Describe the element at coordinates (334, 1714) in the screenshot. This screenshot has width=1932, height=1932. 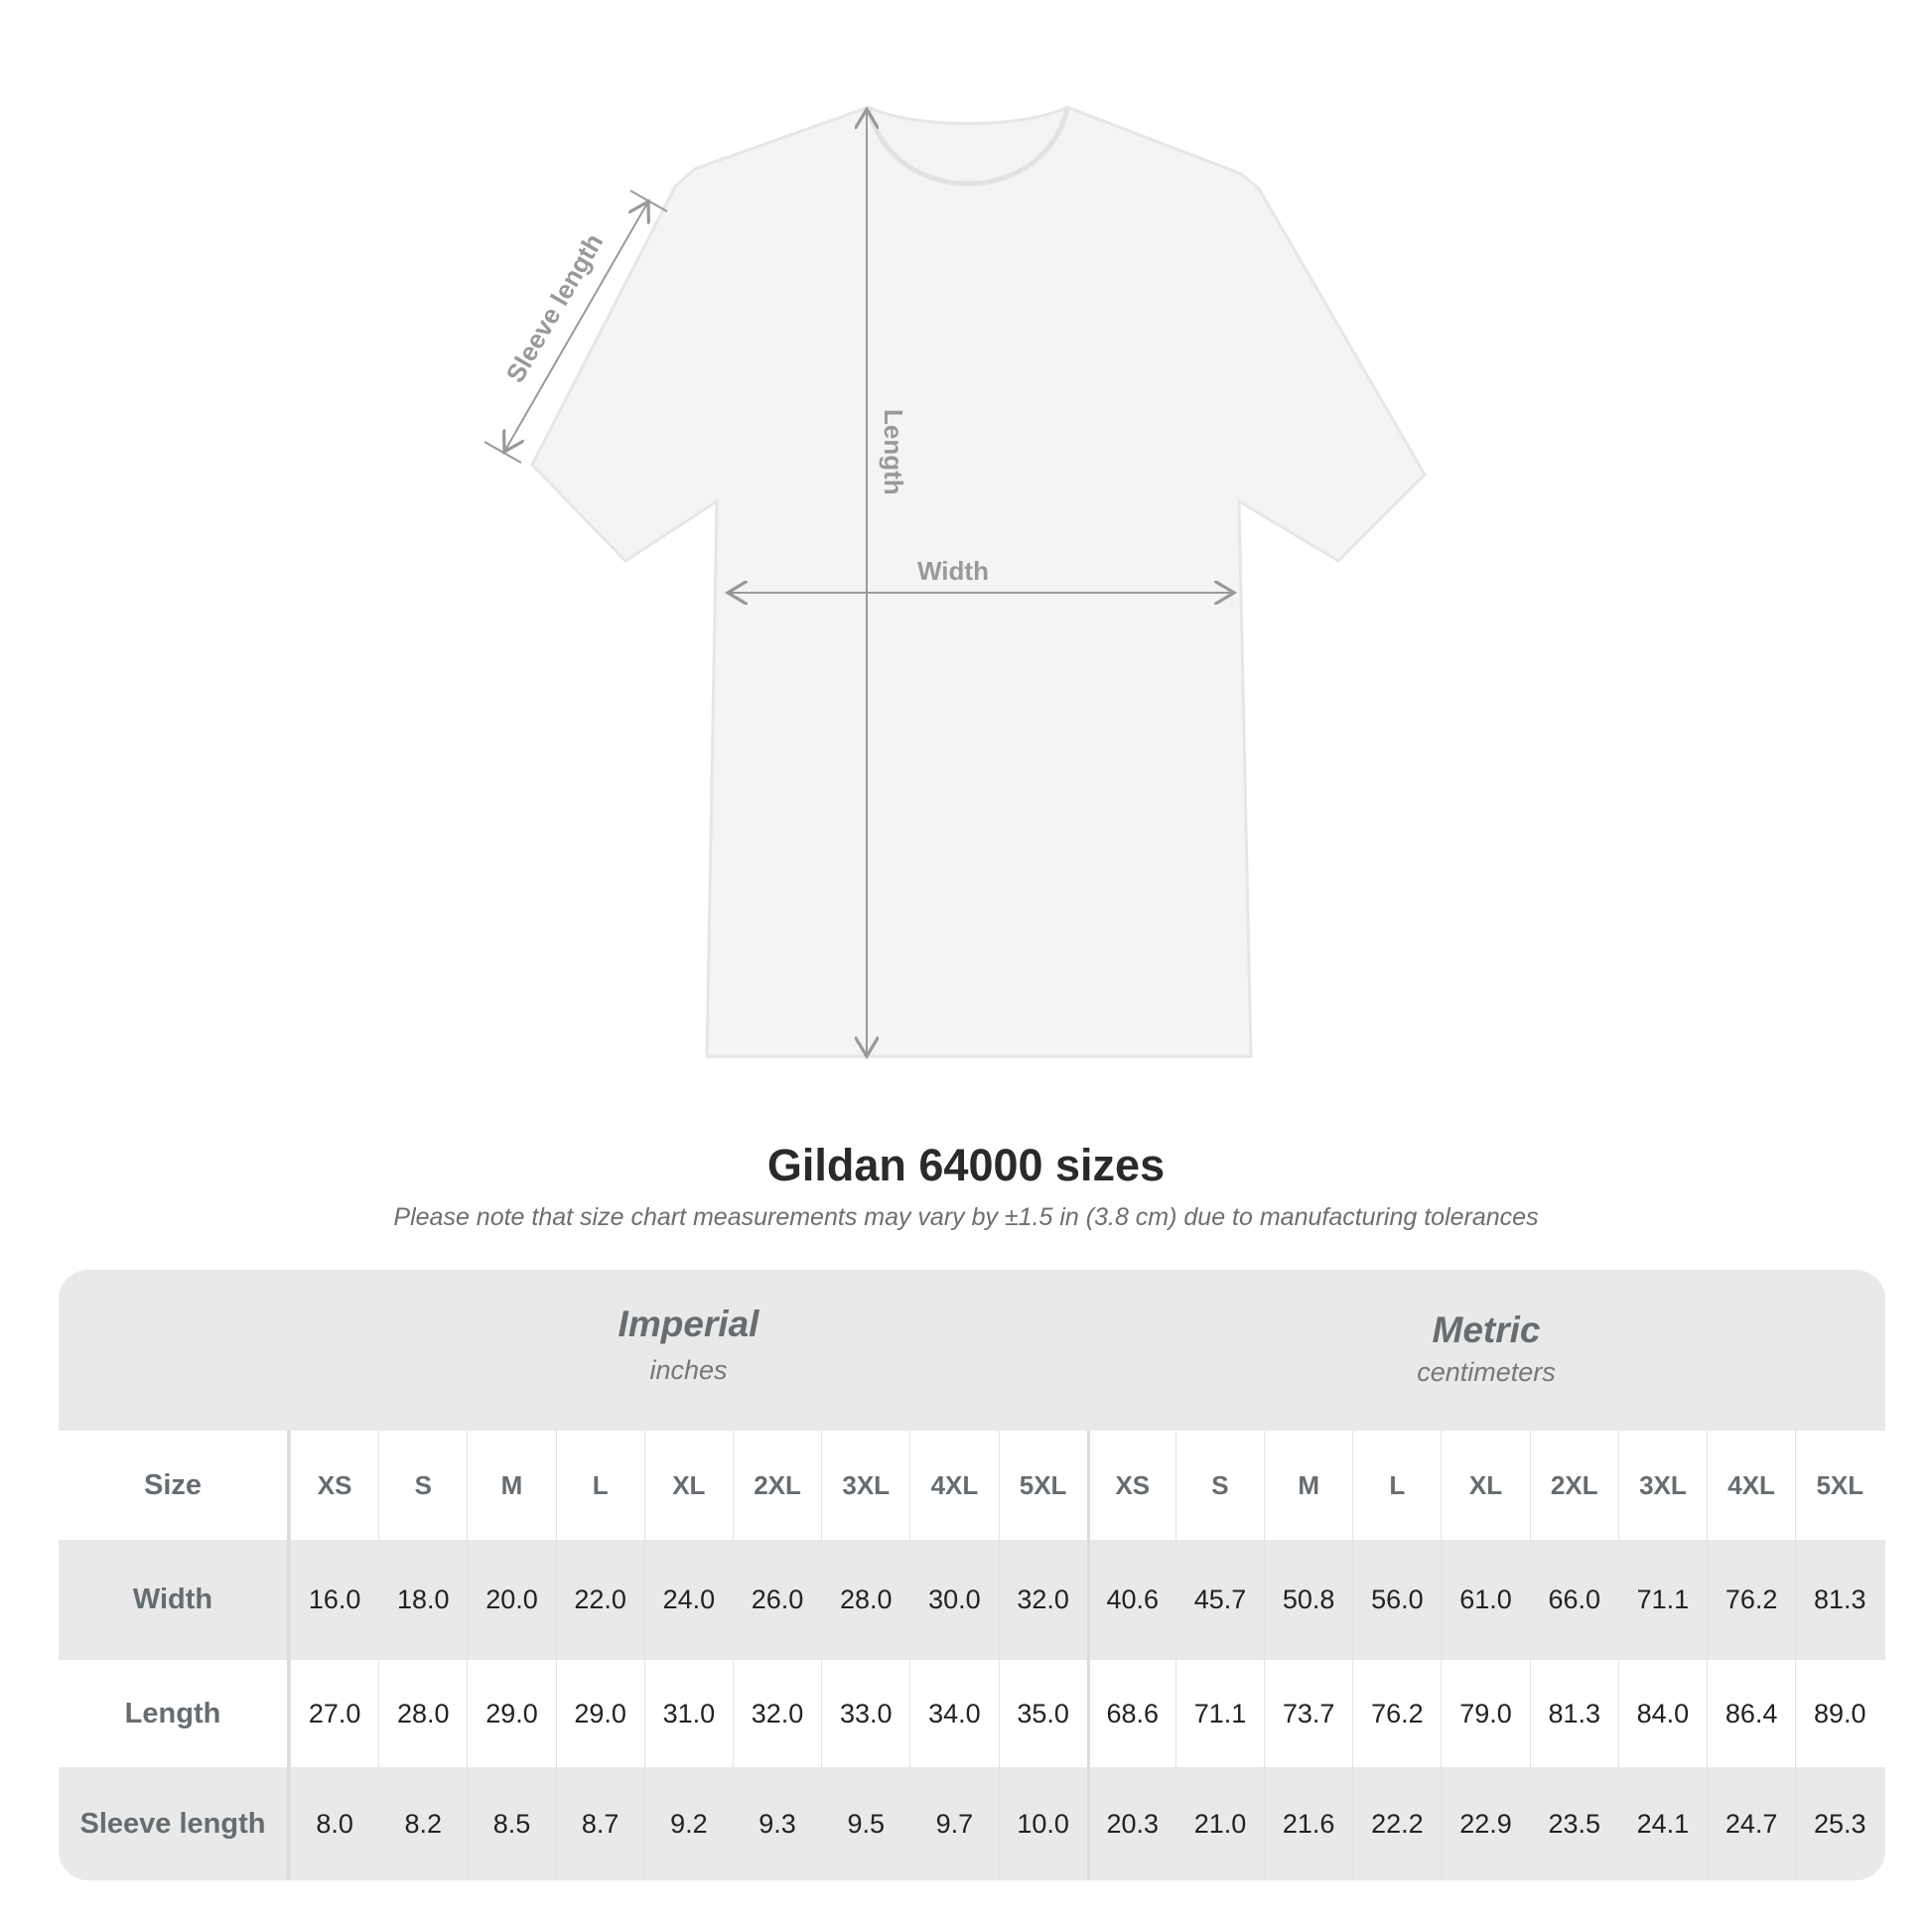
I see `table-cell: 27.0` at that location.